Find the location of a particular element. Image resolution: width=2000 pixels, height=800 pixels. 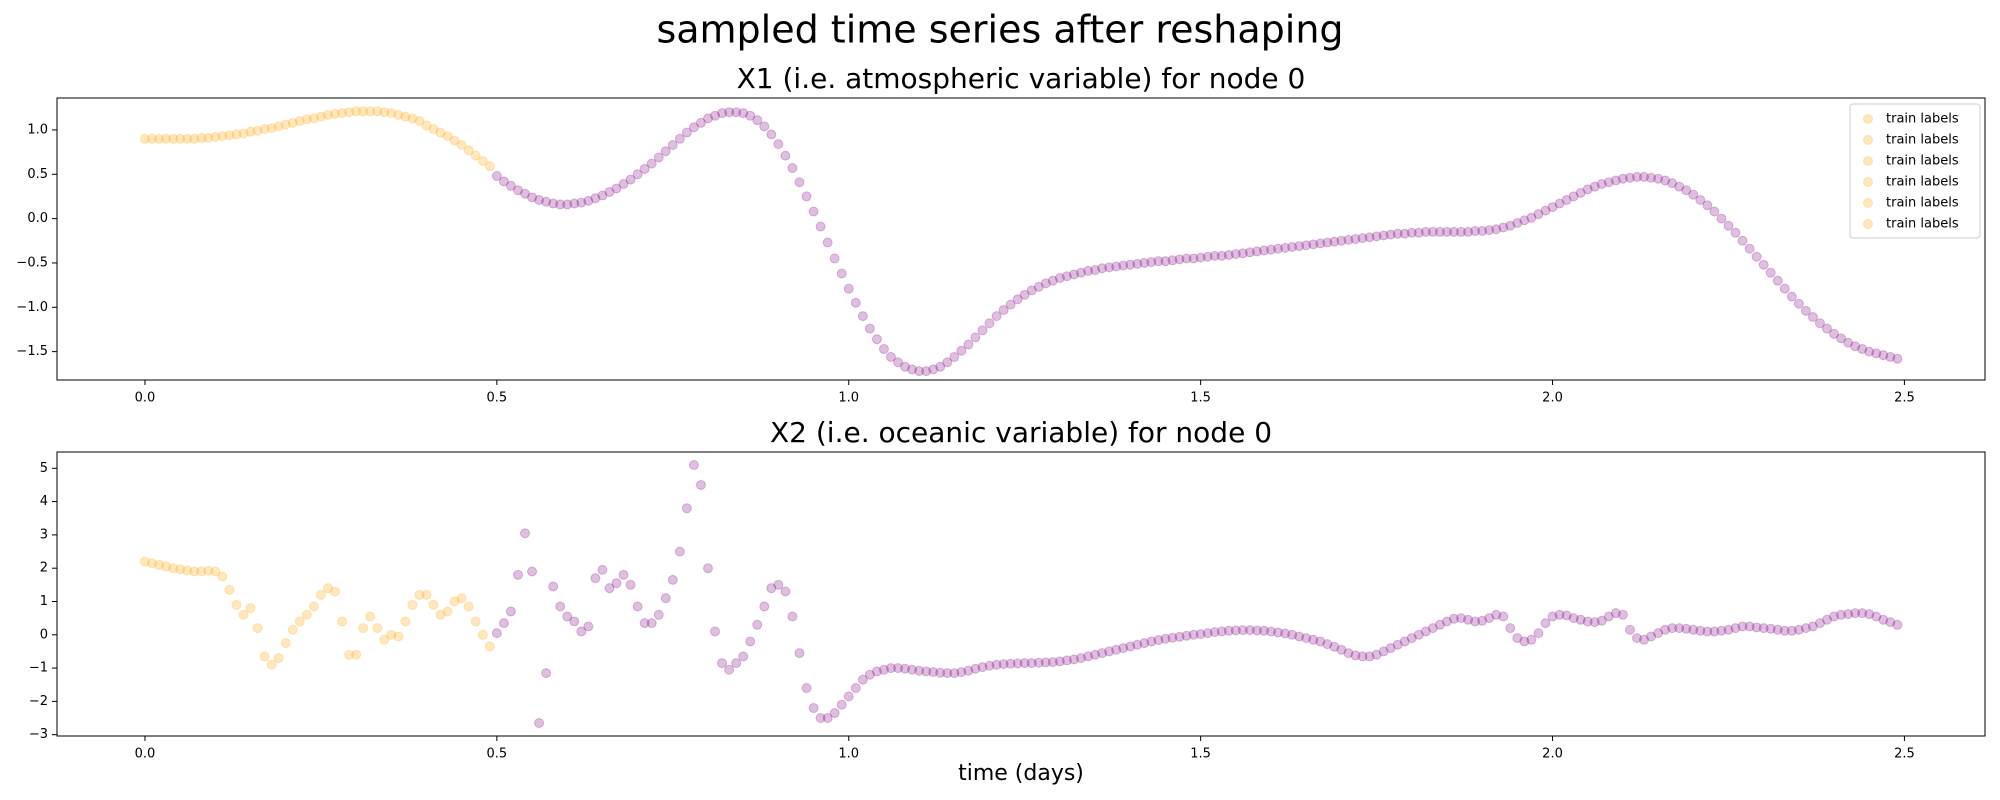

x-tick-label: 1.5 is located at coordinates (1200, 398).